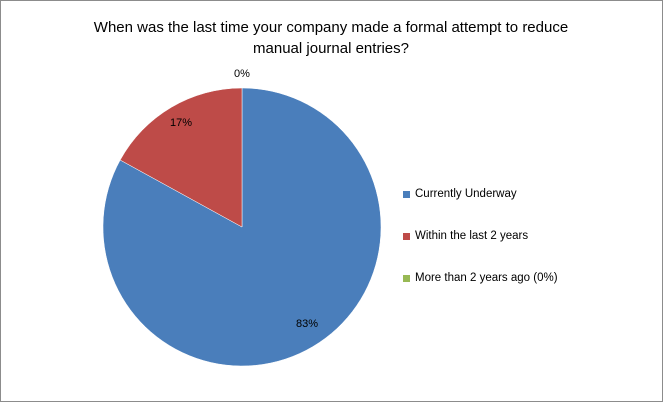 The width and height of the screenshot is (663, 402). What do you see at coordinates (242, 74) in the screenshot?
I see `data-label-2: 0%` at bounding box center [242, 74].